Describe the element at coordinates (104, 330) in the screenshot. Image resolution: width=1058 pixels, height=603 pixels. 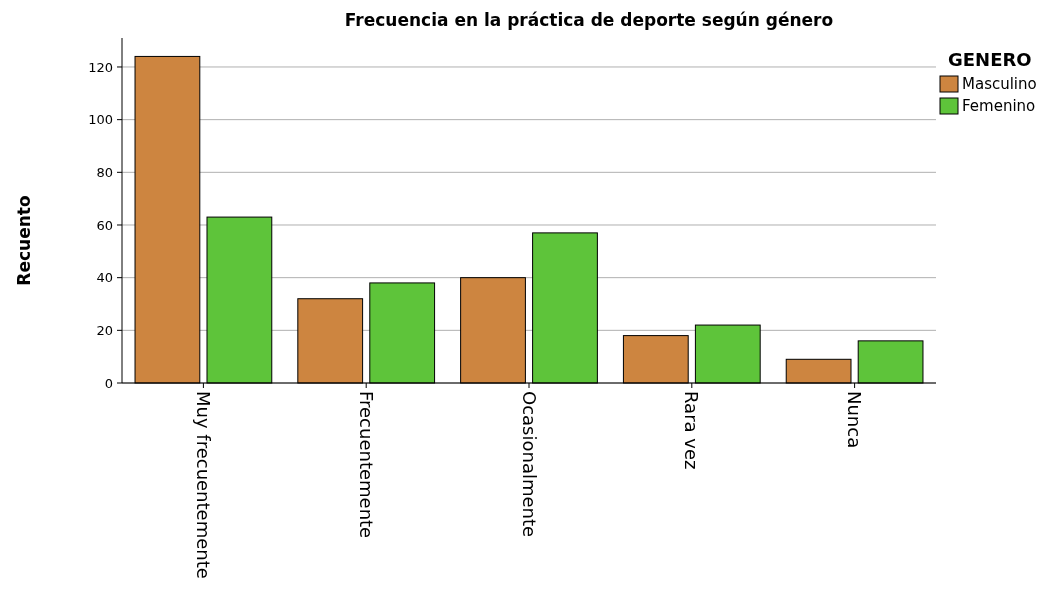
I see `y-tick-label: 20` at that location.